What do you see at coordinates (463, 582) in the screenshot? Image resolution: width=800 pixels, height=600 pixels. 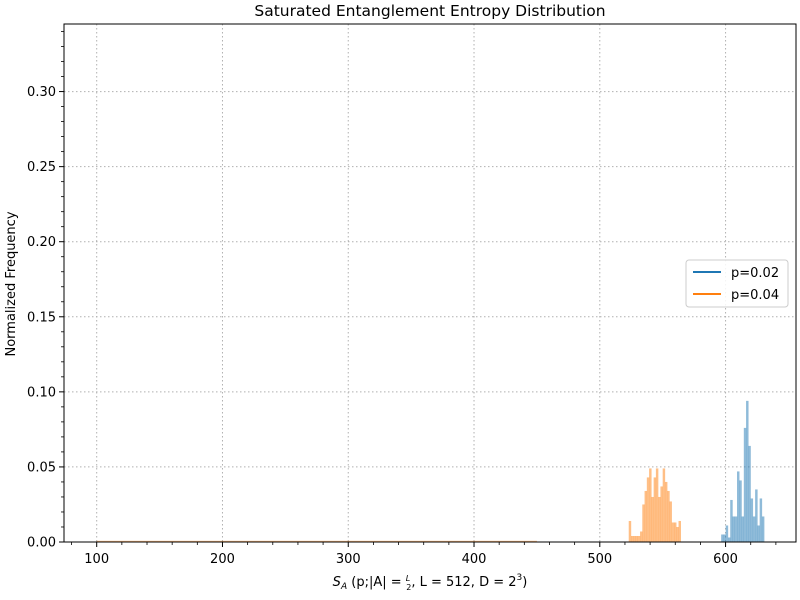 I see `xlabel-mid: , L = 512, D = 2` at bounding box center [463, 582].